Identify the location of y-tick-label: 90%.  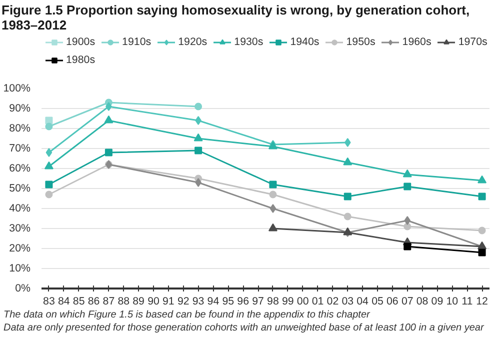
(20, 108).